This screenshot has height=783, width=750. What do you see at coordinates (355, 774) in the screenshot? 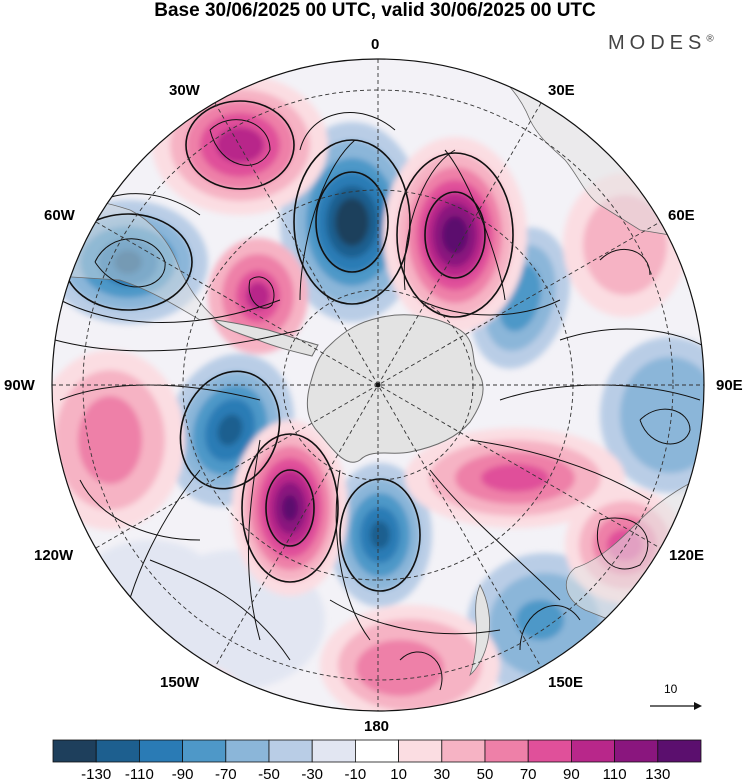
I see `colorbar-tick-label: -10` at bounding box center [355, 774].